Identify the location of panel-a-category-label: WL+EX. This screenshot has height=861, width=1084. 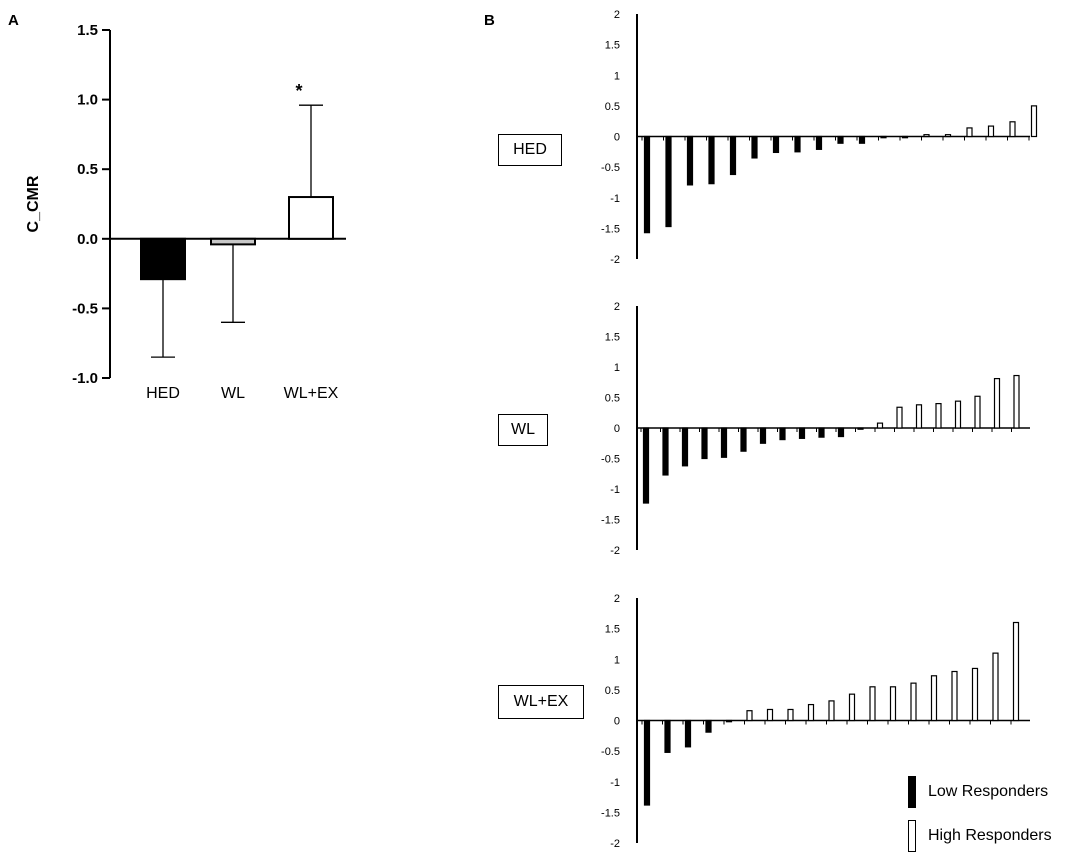
(311, 393).